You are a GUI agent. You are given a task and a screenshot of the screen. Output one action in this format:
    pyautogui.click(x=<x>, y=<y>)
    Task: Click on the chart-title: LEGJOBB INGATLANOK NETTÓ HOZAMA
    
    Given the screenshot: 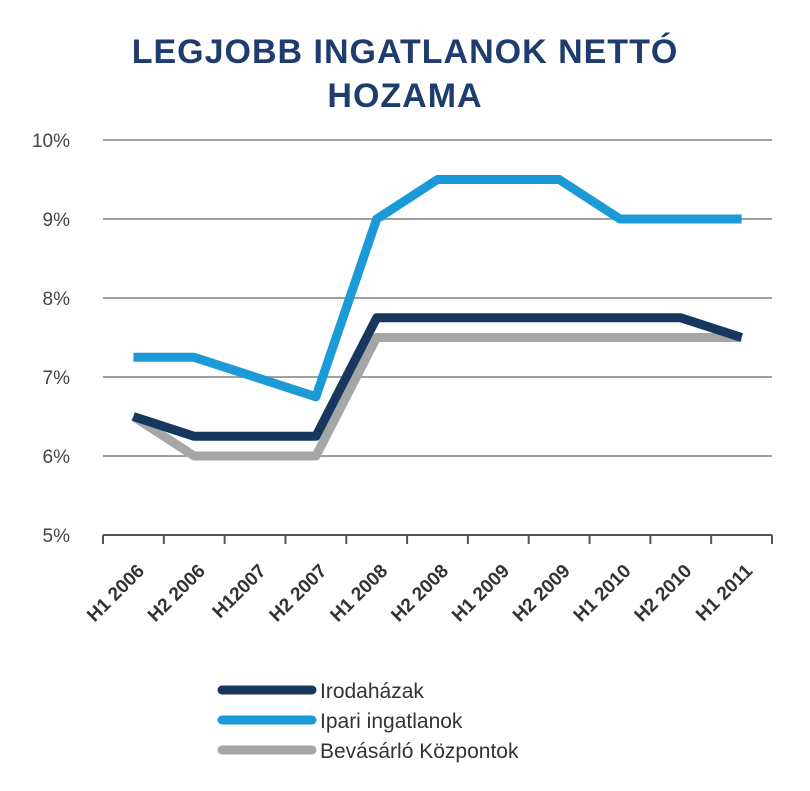 What is the action you would take?
    pyautogui.click(x=405, y=74)
    